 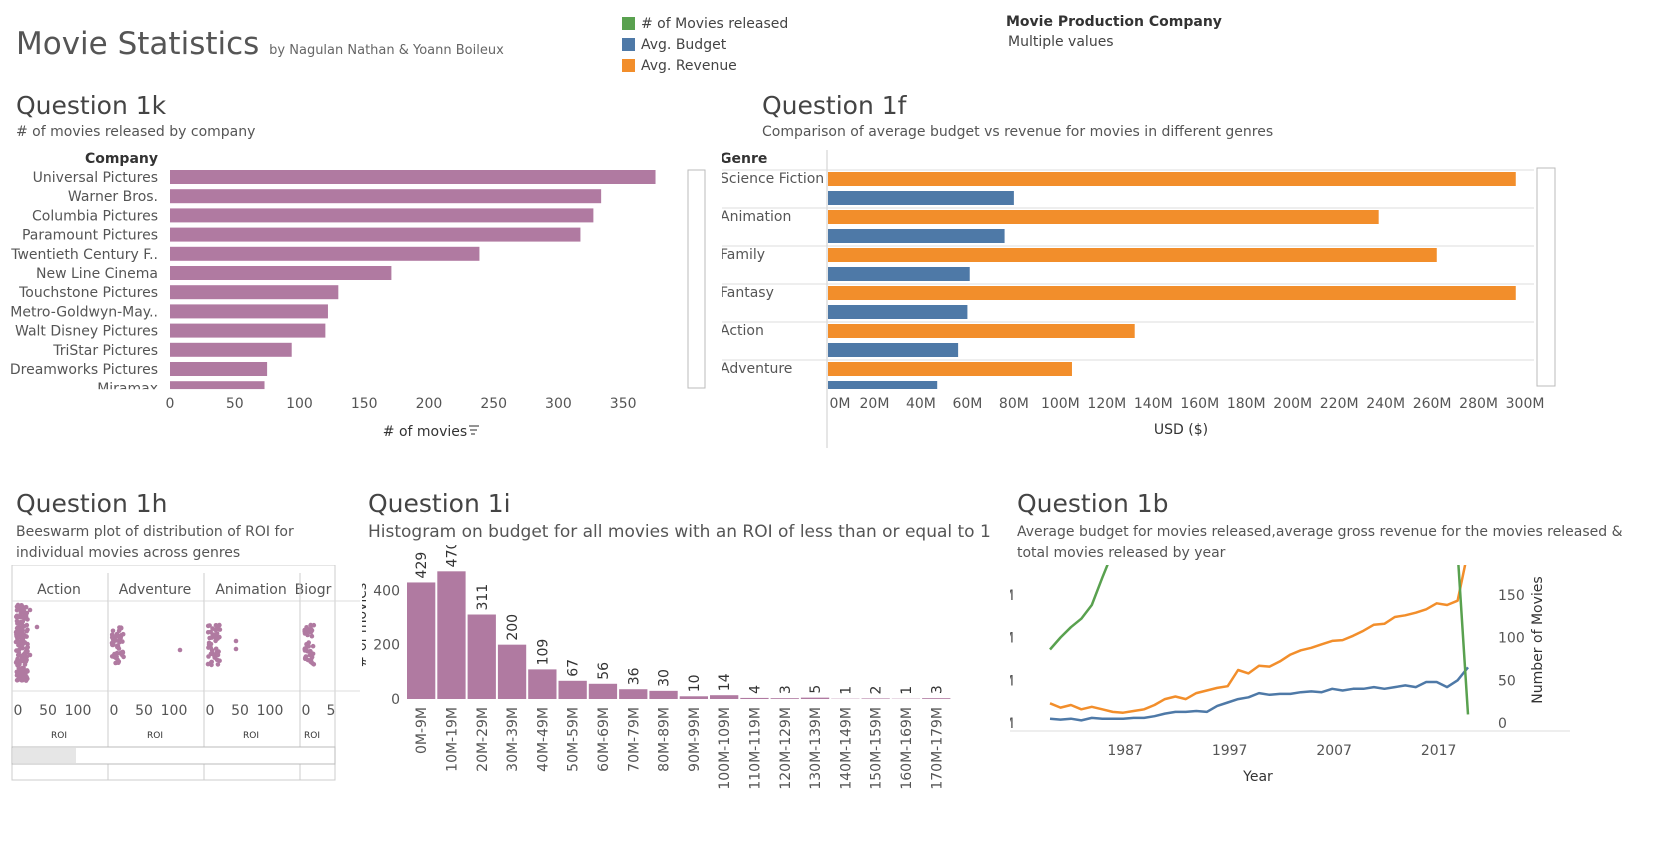 What do you see at coordinates (695, 739) in the screenshot?
I see `x-tick-label: 90M-99M` at bounding box center [695, 739].